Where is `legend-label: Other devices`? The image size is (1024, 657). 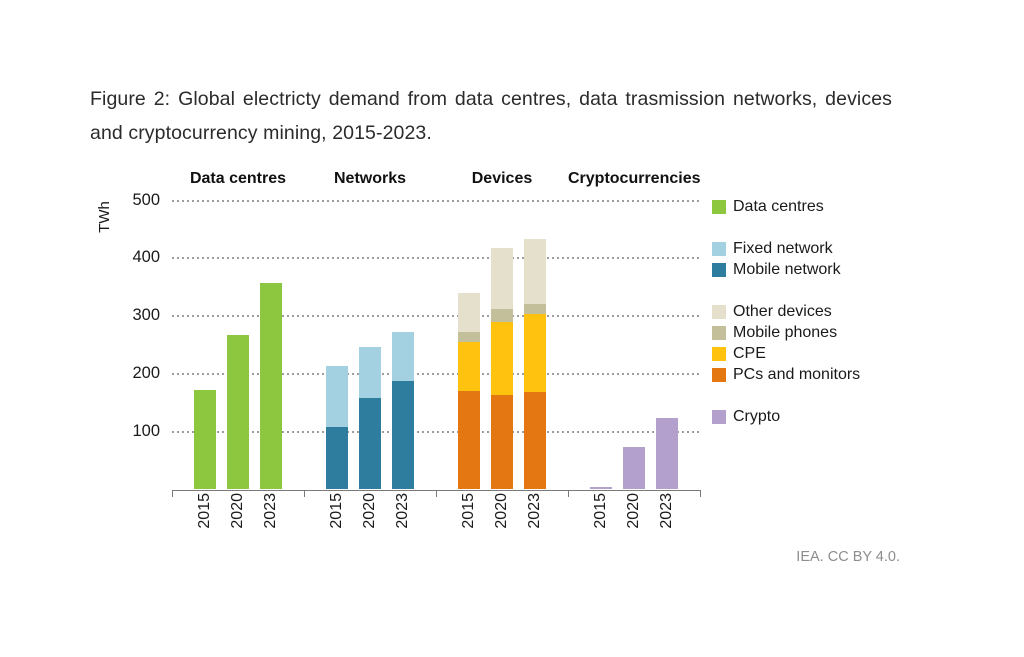 legend-label: Other devices is located at coordinates (782, 311).